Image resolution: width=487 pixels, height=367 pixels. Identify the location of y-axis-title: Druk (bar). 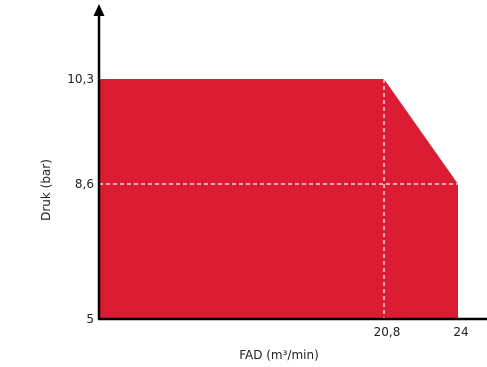
(46, 190).